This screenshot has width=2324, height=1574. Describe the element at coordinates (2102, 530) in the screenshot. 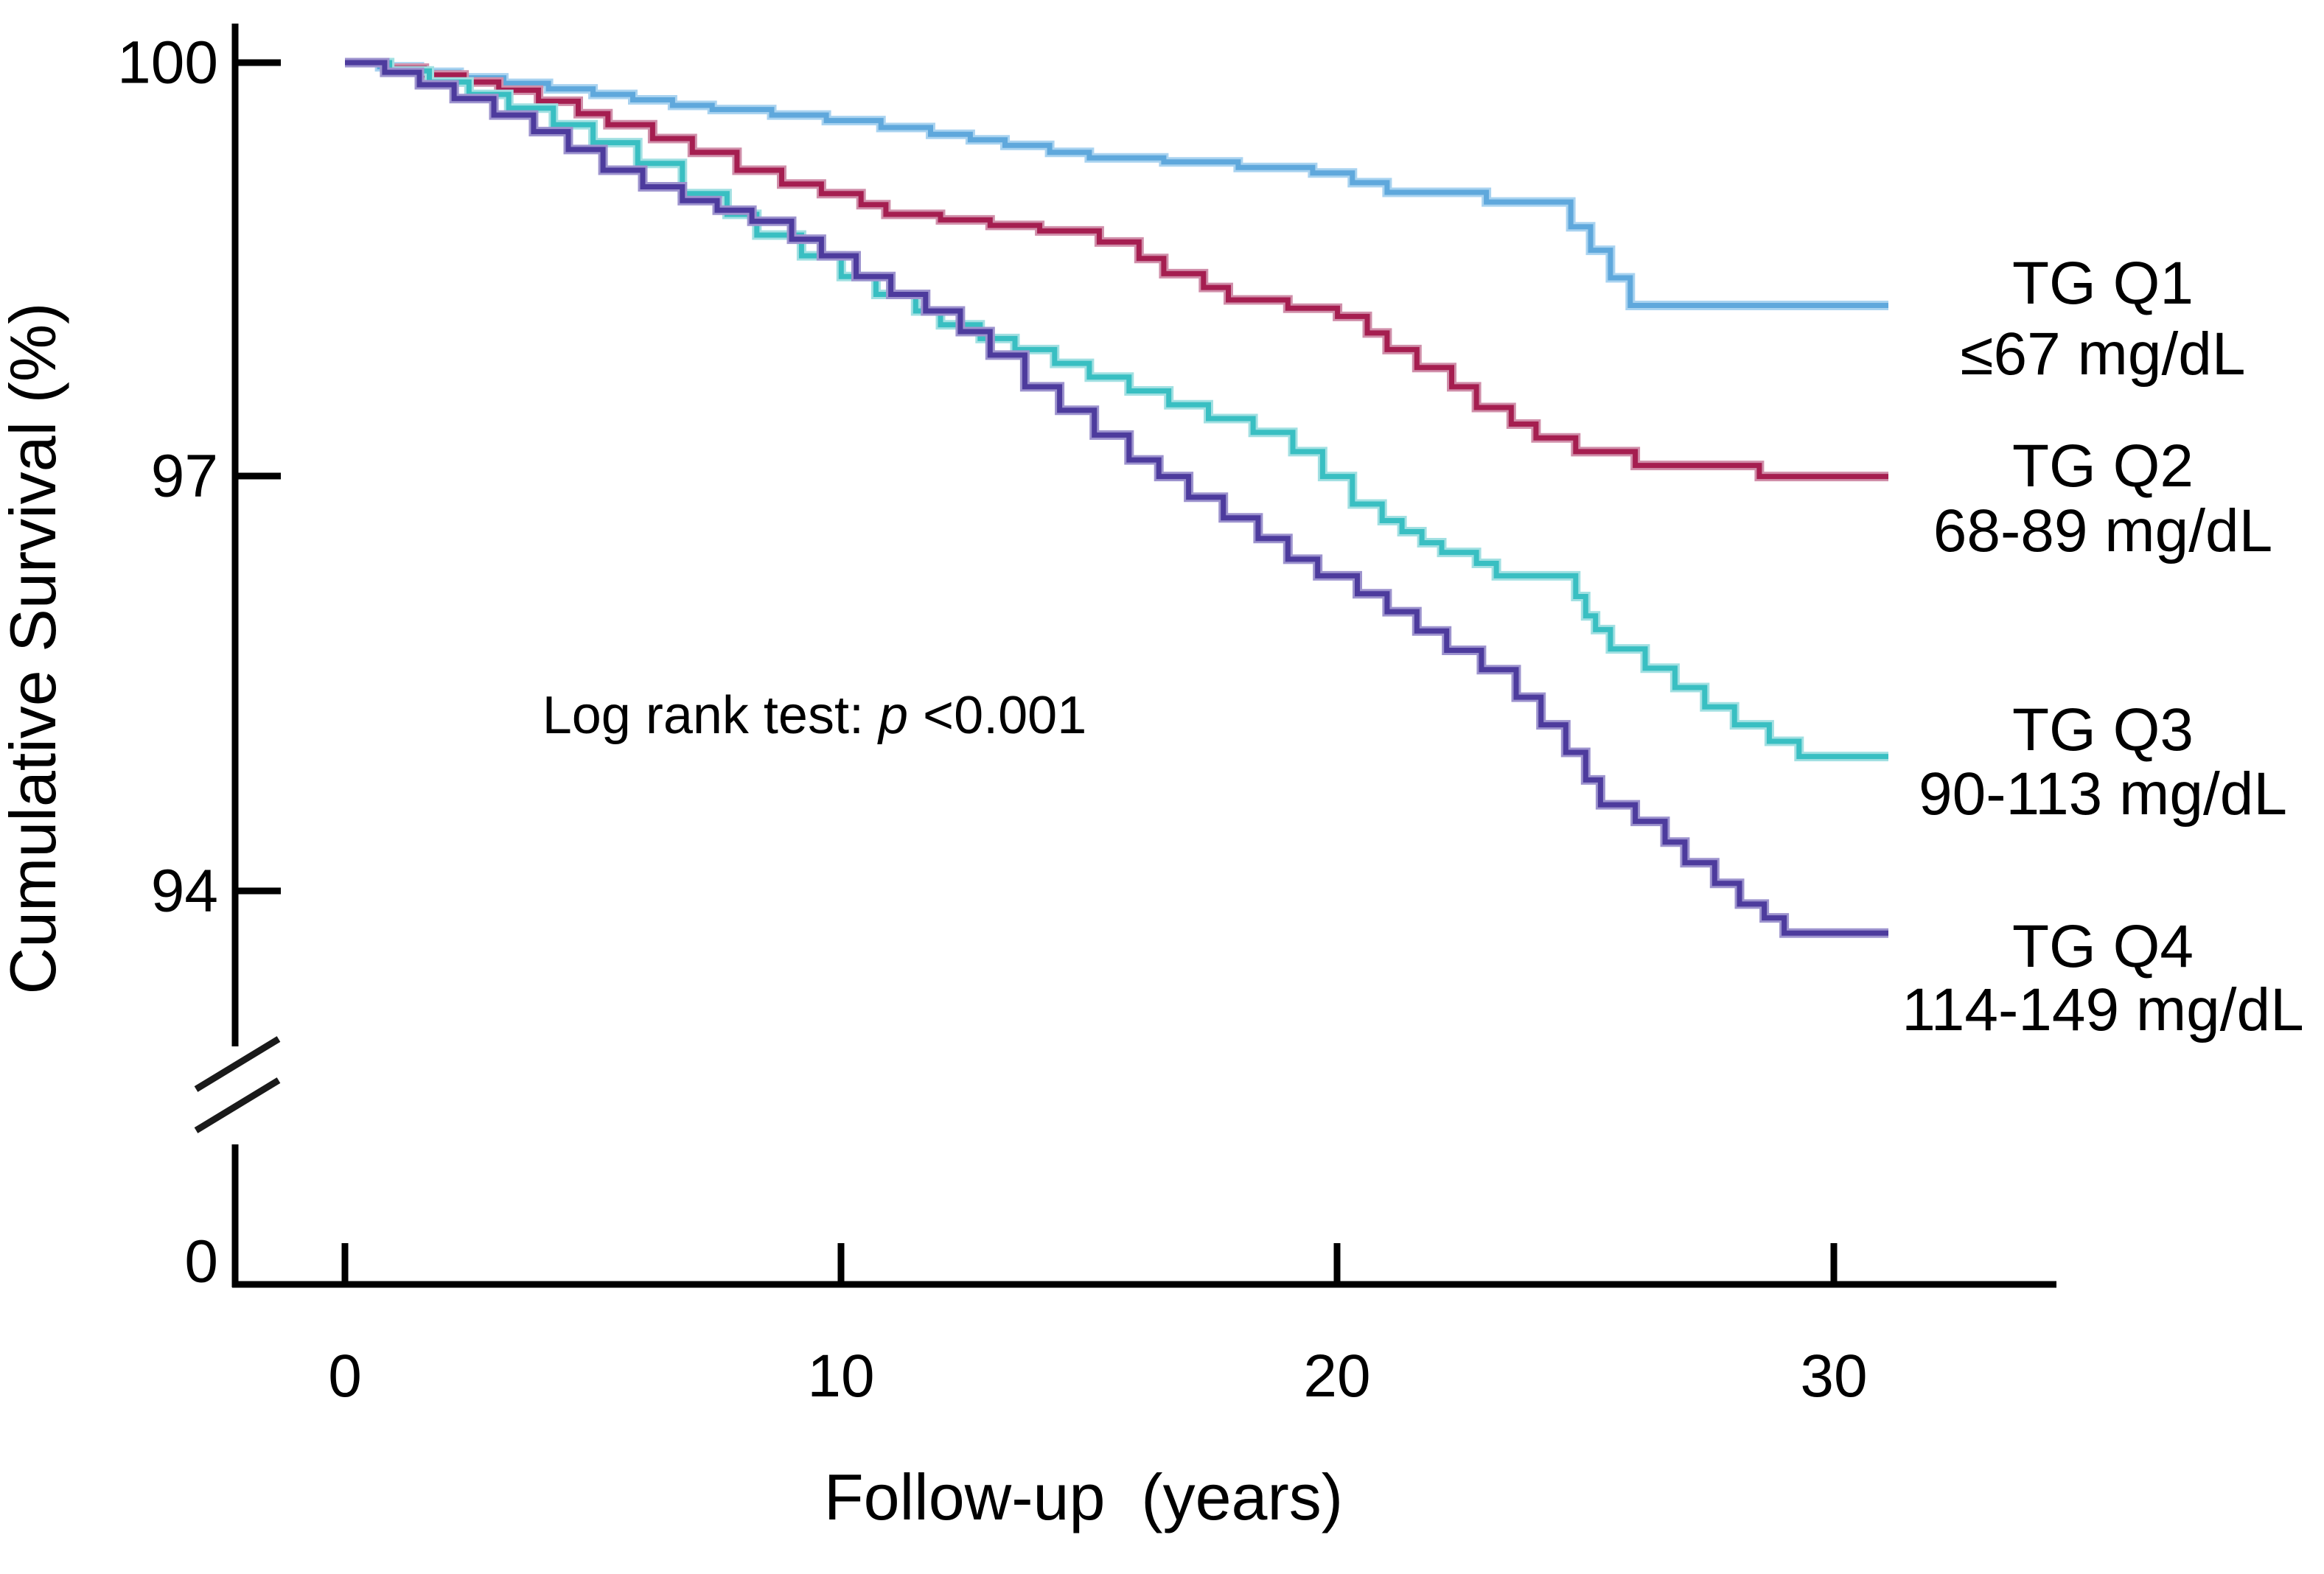

I see `legend-q2-range: 68-89 mg/dL` at that location.